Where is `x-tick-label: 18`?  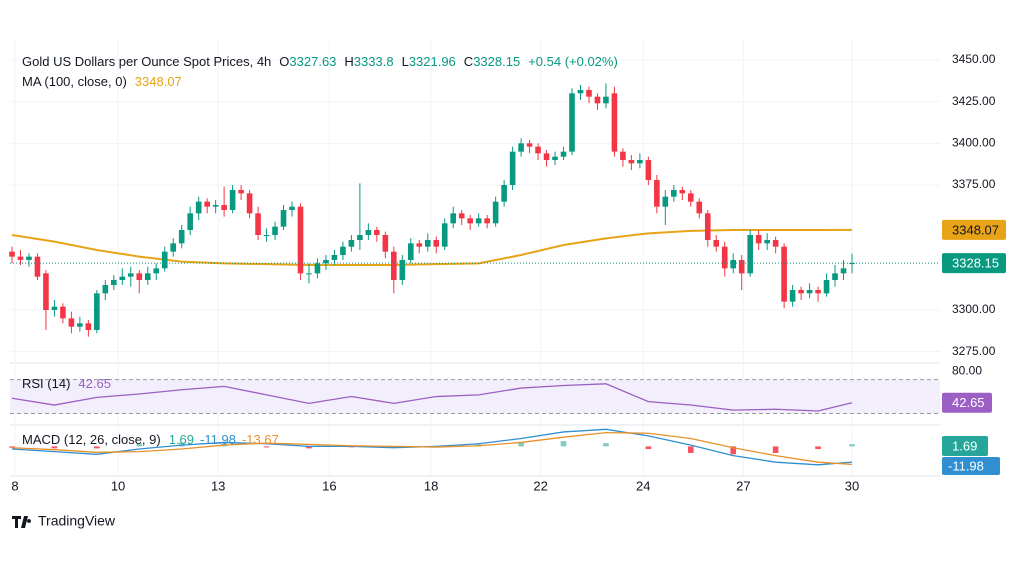
x-tick-label: 18 is located at coordinates (431, 485).